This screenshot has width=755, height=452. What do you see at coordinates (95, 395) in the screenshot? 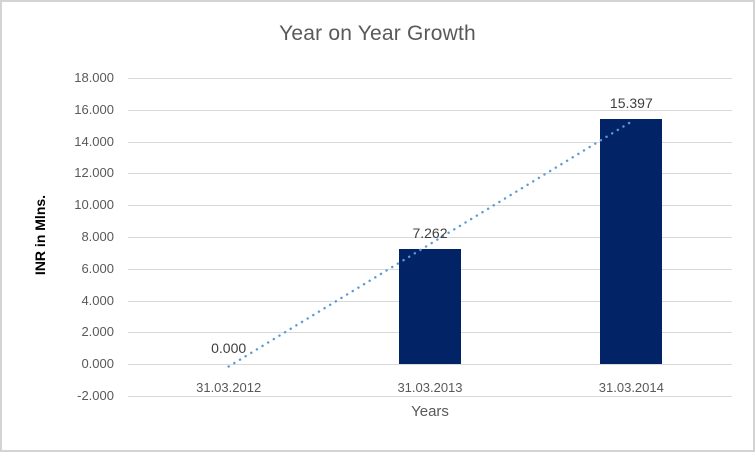
I see `y-axis-tick-label: -2.000` at bounding box center [95, 395].